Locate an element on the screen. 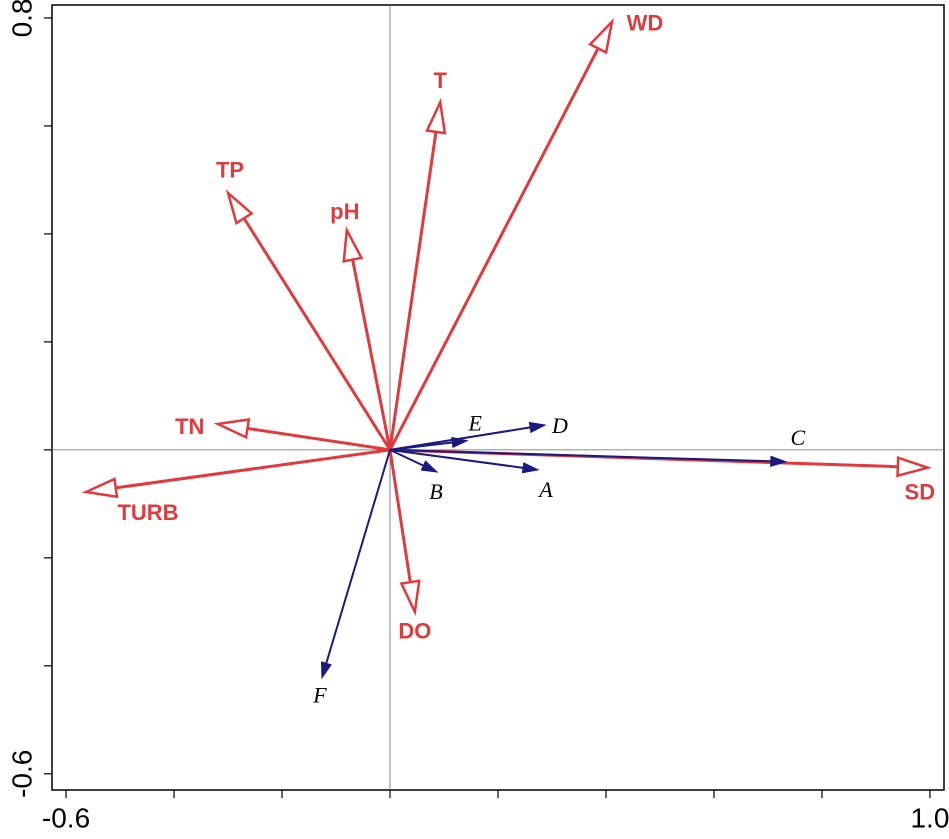  environment-label: TN is located at coordinates (189, 426).